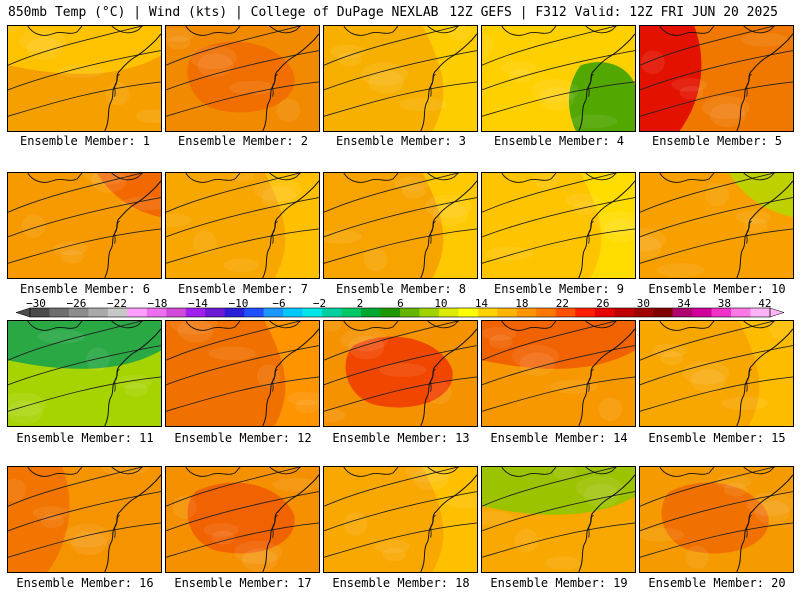  What do you see at coordinates (559, 438) in the screenshot?
I see `ensemble-member-label: Ensemble Member: 14` at bounding box center [559, 438].